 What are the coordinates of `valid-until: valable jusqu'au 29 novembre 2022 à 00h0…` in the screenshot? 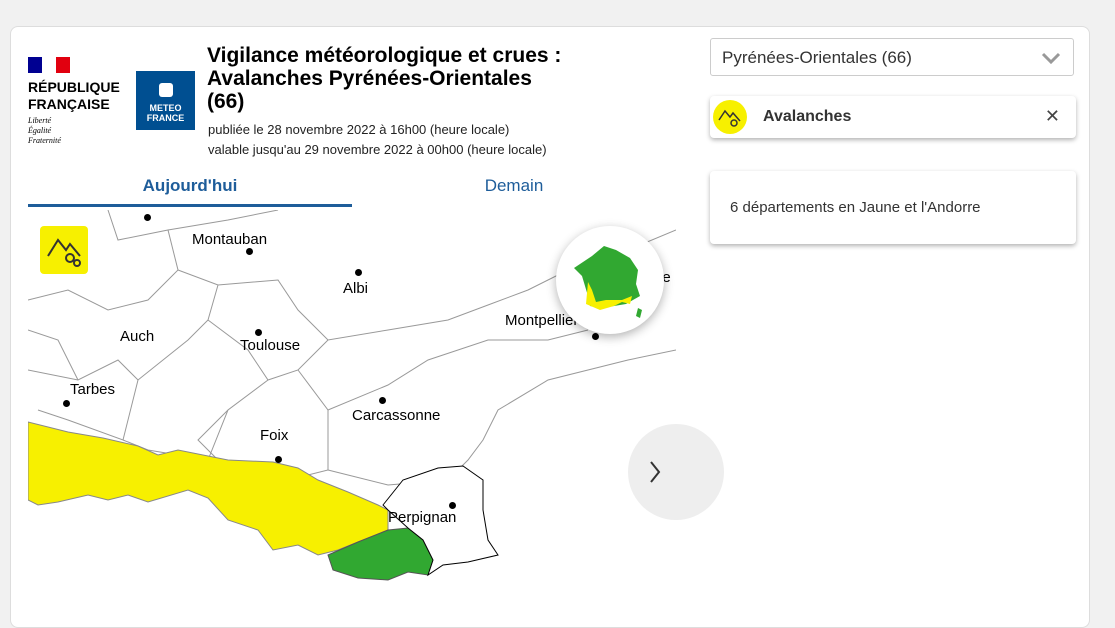 It's located at (377, 149).